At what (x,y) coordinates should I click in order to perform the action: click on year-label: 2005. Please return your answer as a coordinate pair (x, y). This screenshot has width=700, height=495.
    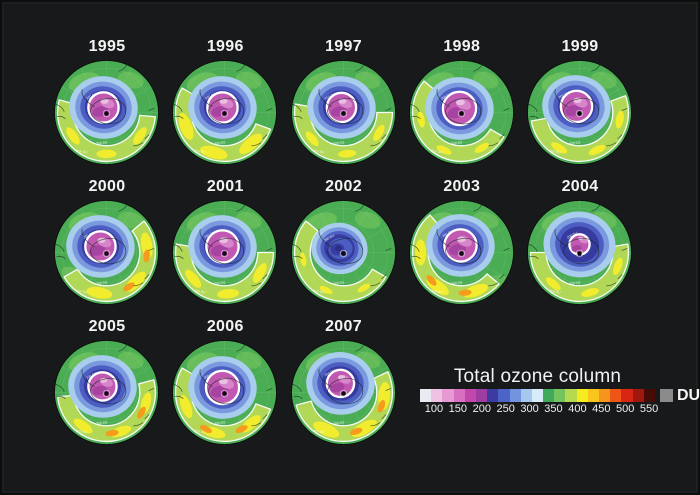
    Looking at the image, I should click on (107, 326).